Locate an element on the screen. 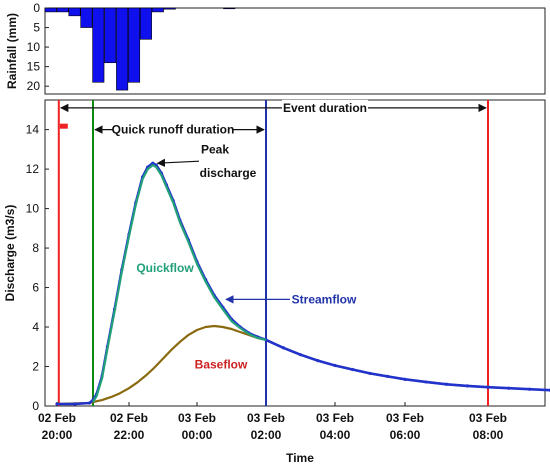 This screenshot has width=550, height=469. baseflow-label: Baseflow is located at coordinates (221, 364).